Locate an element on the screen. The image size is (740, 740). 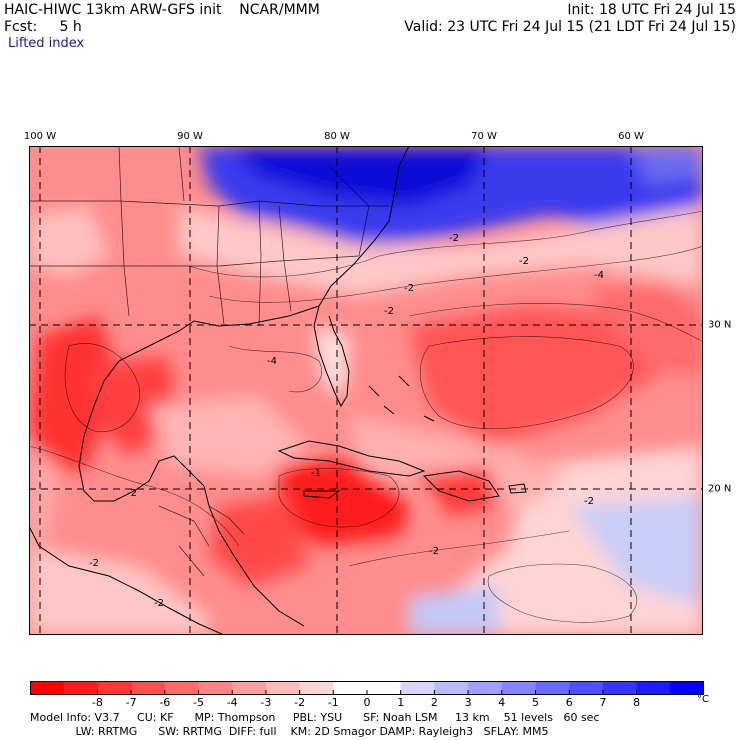
colorbar-tick-label: 7 is located at coordinates (603, 702).